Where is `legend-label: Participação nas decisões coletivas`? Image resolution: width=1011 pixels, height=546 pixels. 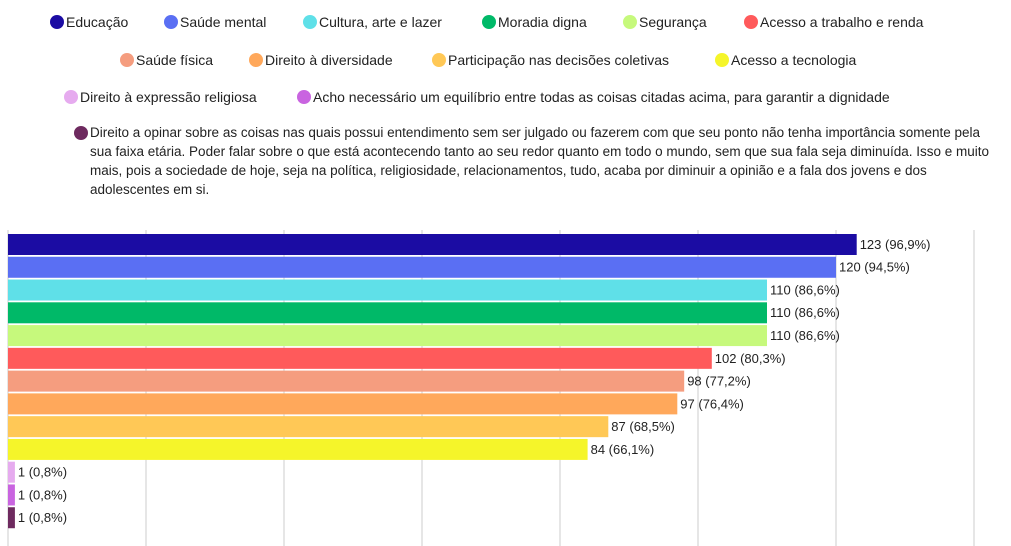 legend-label: Participação nas decisões coletivas is located at coordinates (559, 60).